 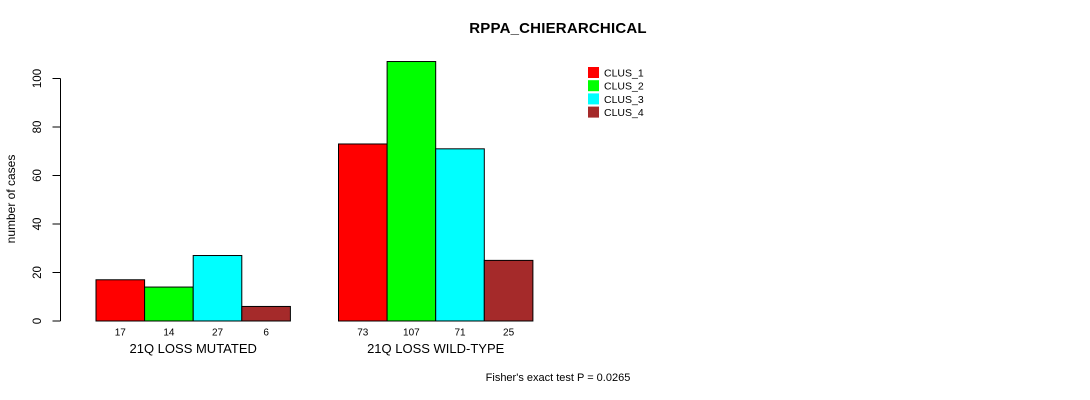 What do you see at coordinates (266, 333) in the screenshot?
I see `bar-value-label: 6` at bounding box center [266, 333].